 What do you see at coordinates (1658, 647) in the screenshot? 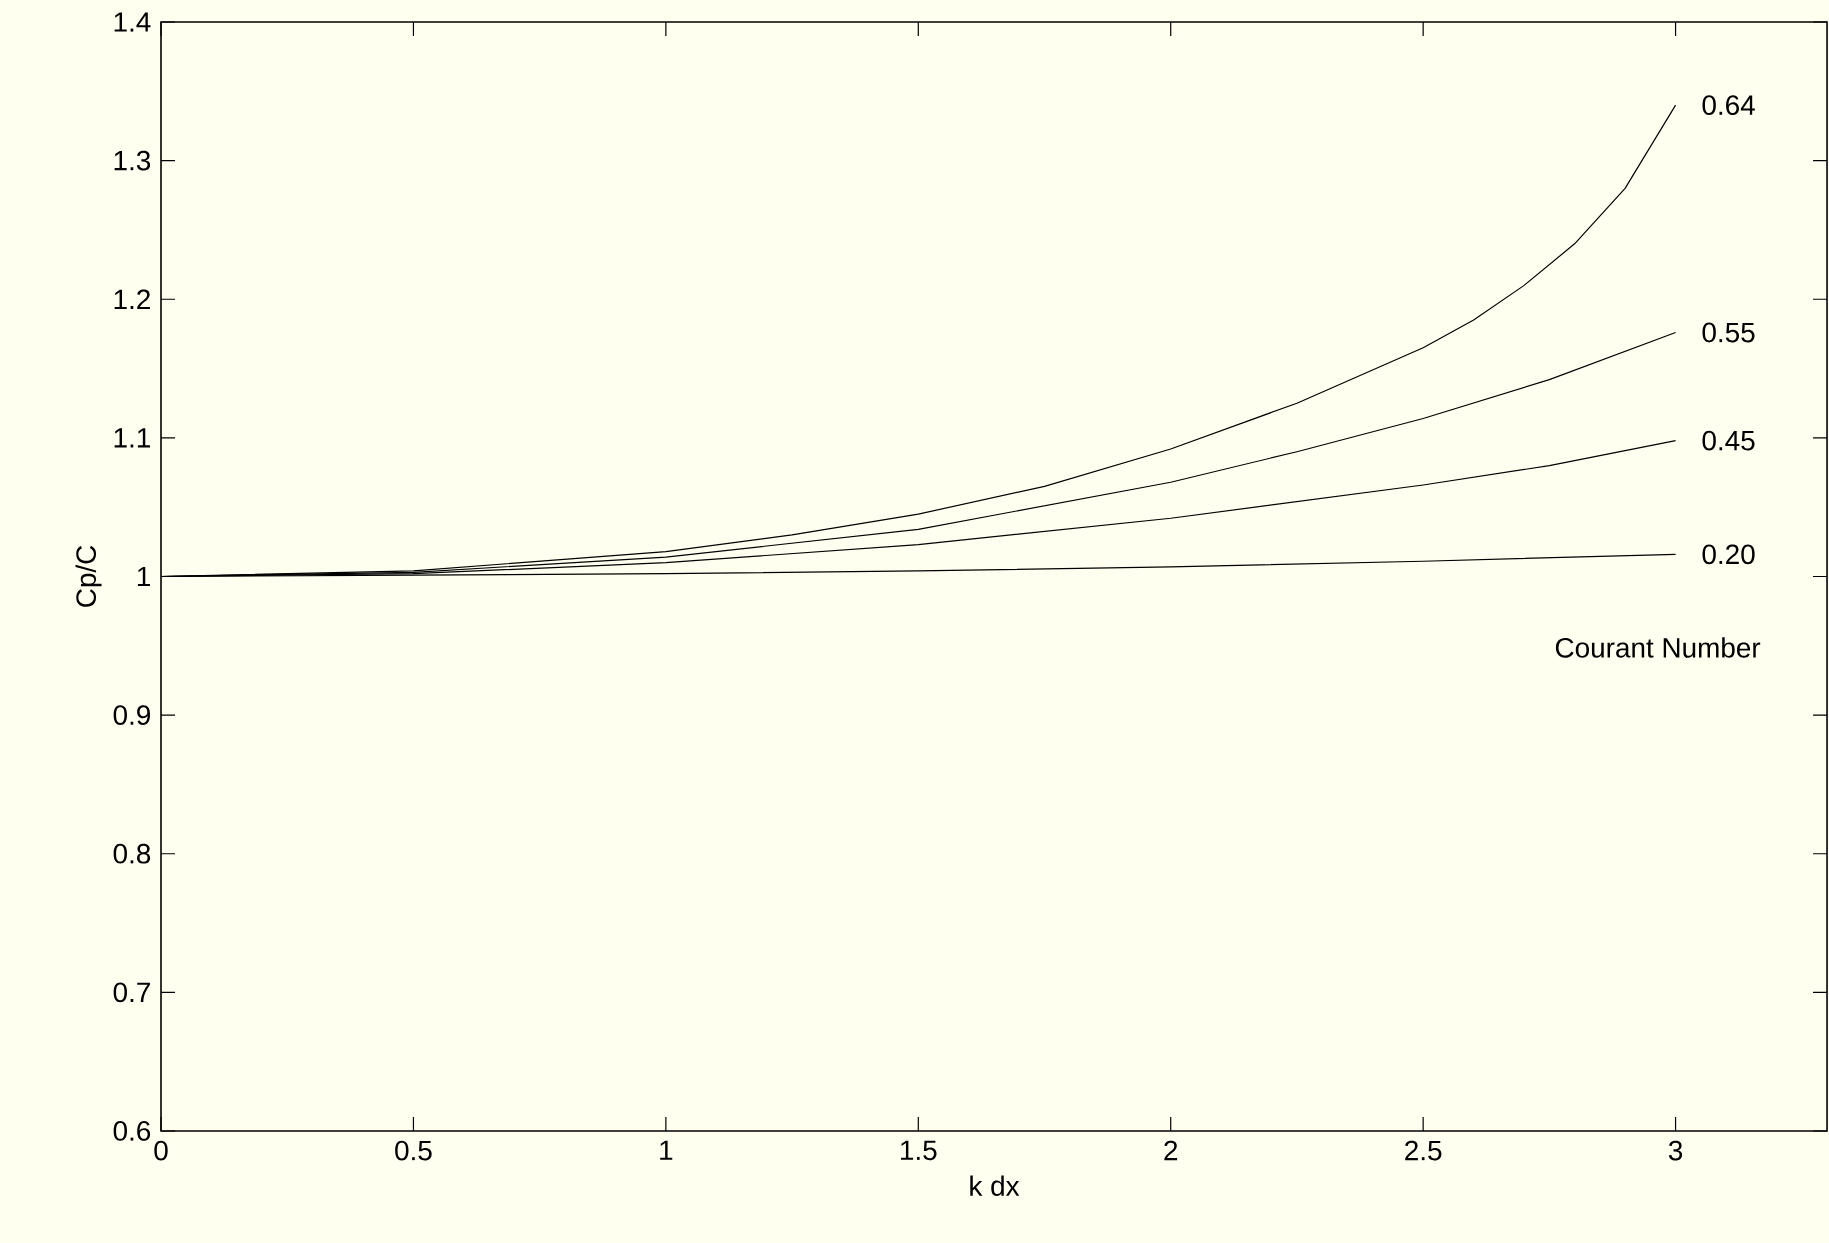
I see `annotation: Courant Number` at bounding box center [1658, 647].